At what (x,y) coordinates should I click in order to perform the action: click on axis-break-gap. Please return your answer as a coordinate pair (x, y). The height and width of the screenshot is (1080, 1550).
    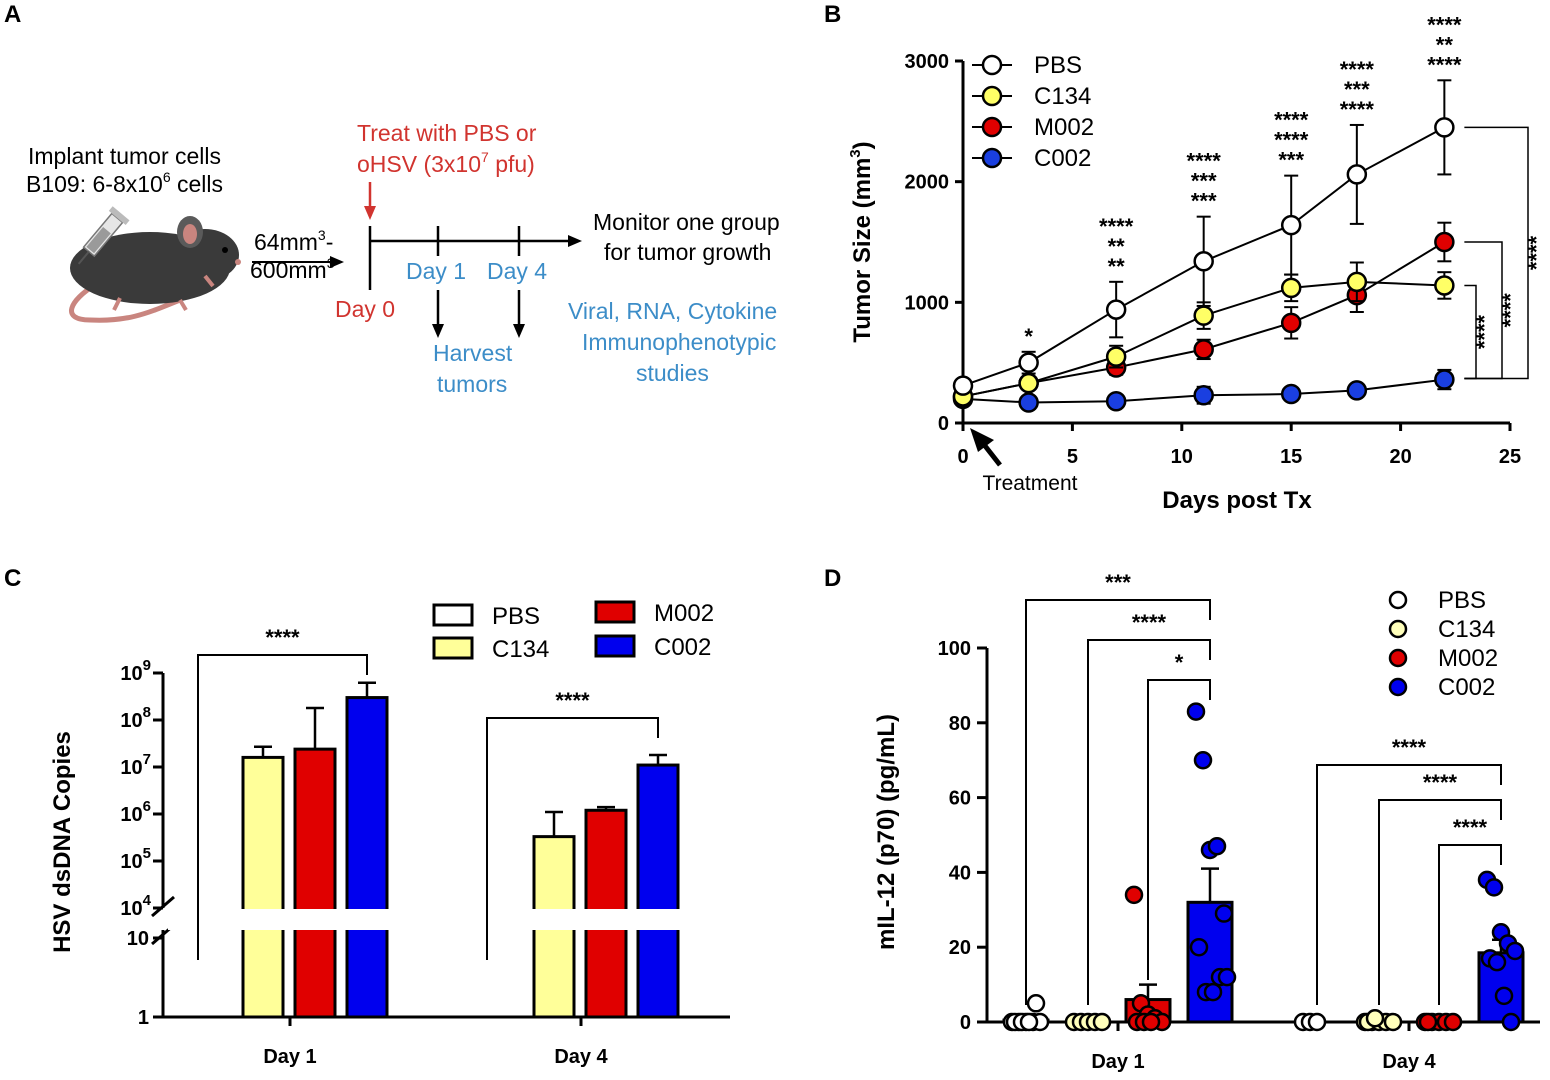
    Looking at the image, I should click on (451, 919).